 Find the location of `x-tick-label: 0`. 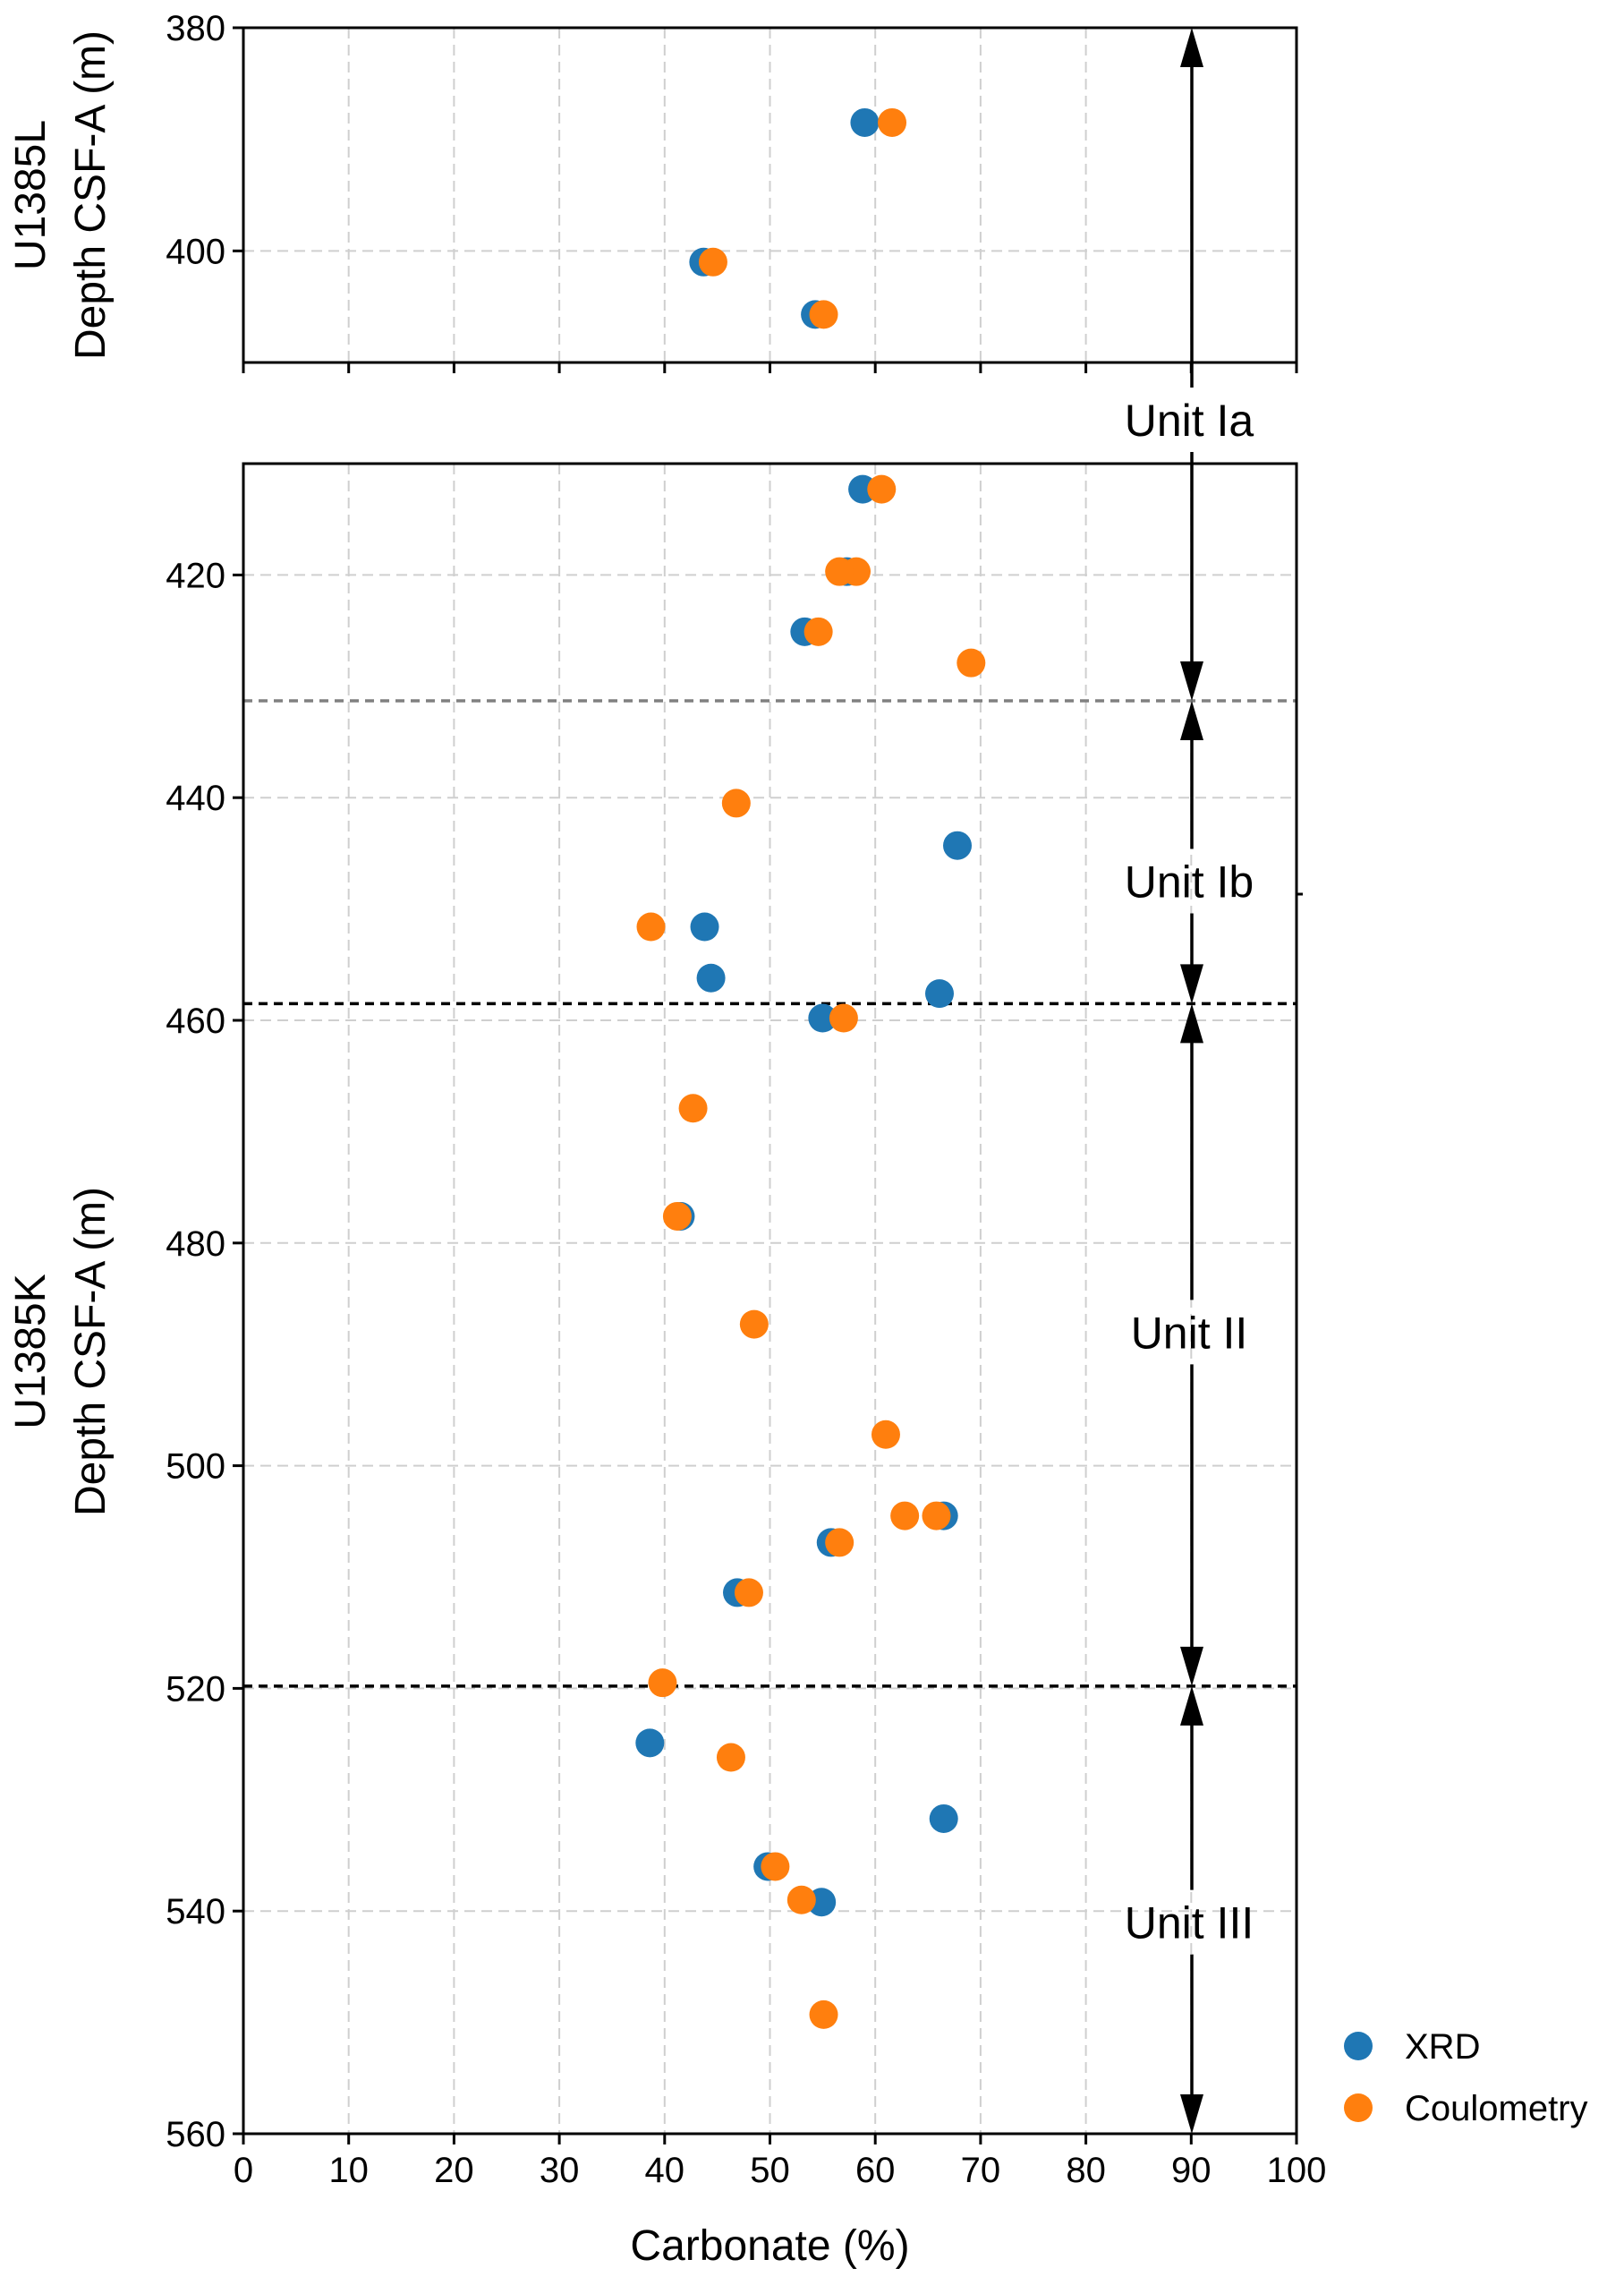

x-tick-label: 0 is located at coordinates (243, 2170).